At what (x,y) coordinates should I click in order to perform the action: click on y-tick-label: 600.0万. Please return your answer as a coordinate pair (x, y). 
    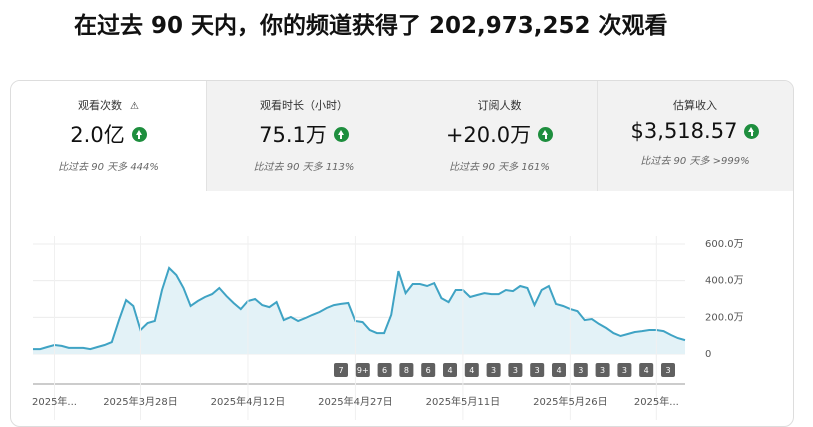
    Looking at the image, I should click on (724, 244).